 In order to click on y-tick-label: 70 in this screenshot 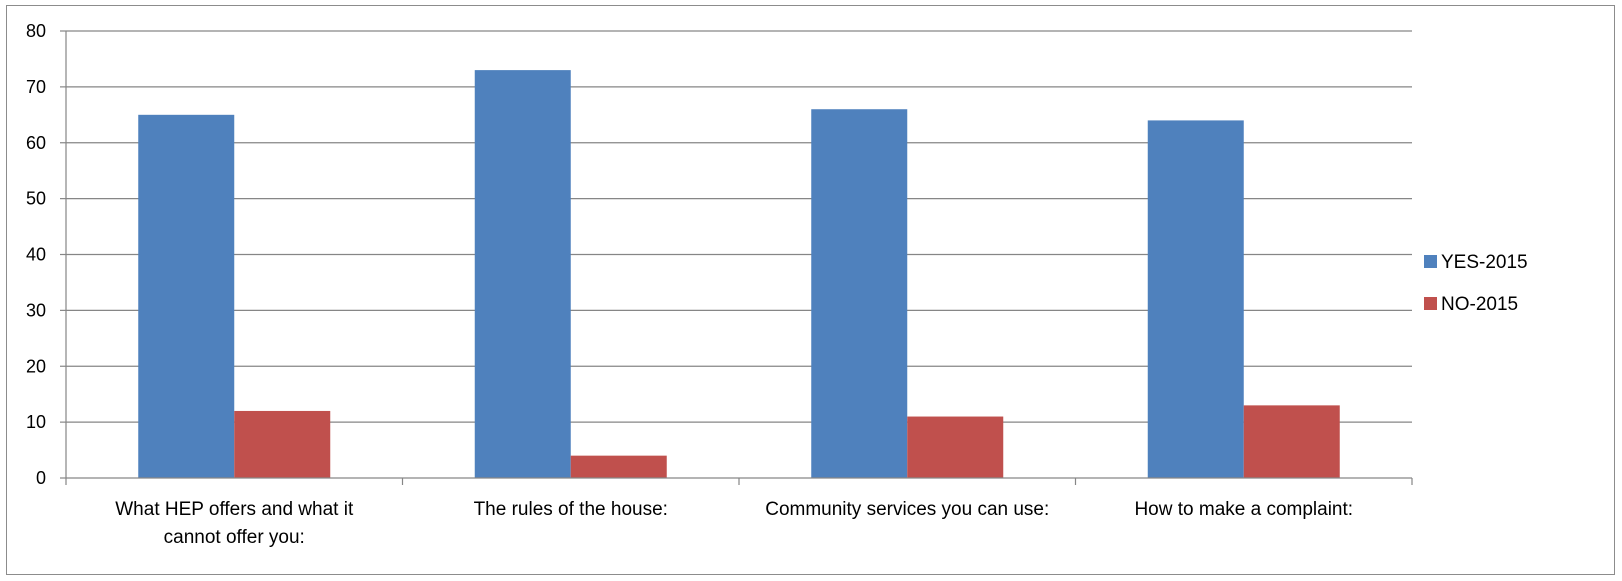, I will do `click(36, 87)`.